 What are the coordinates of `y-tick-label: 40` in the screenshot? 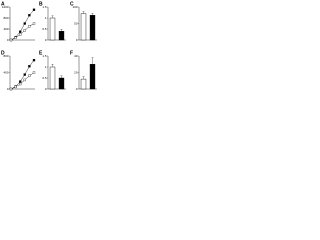 It's located at (76, 56).